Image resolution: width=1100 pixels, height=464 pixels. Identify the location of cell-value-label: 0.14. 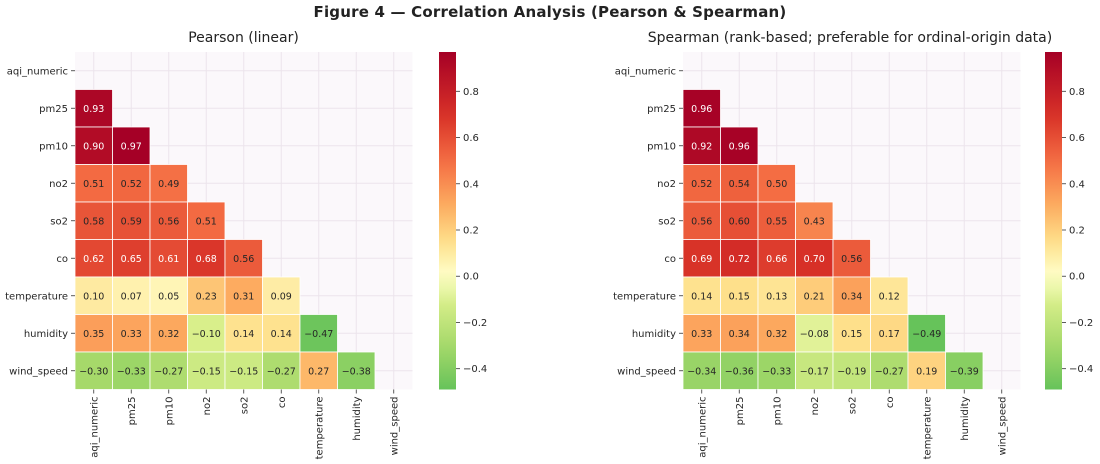
(701, 296).